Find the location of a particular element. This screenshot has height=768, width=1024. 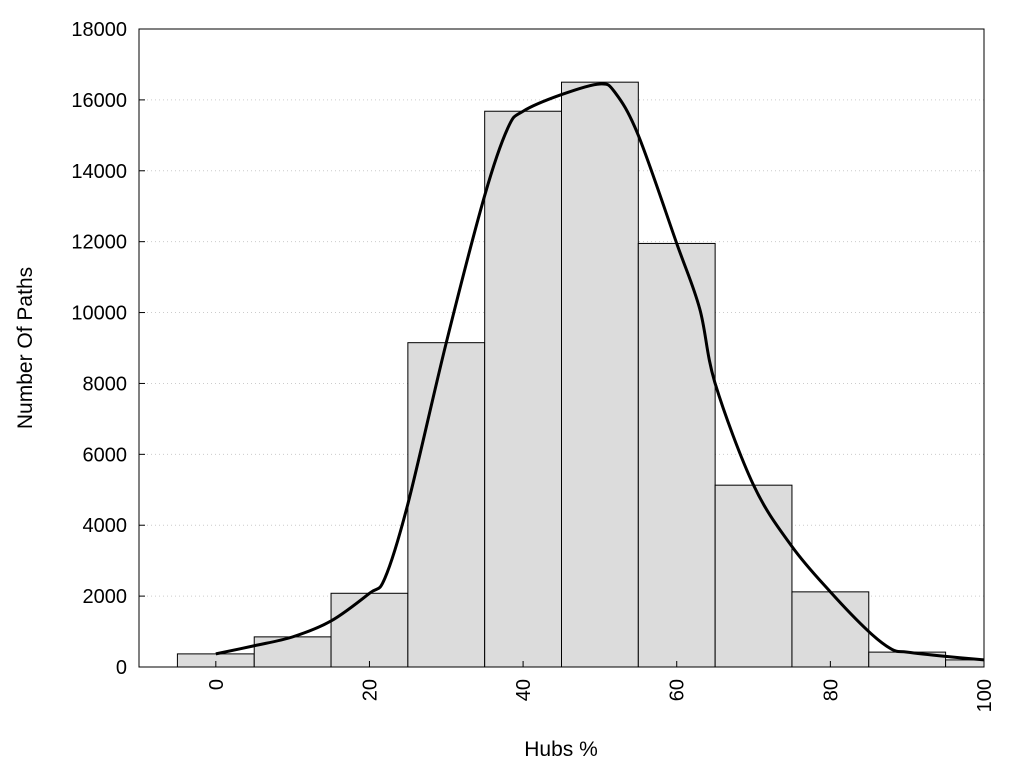

y-tick-label-5: 10000 is located at coordinates (99, 314).